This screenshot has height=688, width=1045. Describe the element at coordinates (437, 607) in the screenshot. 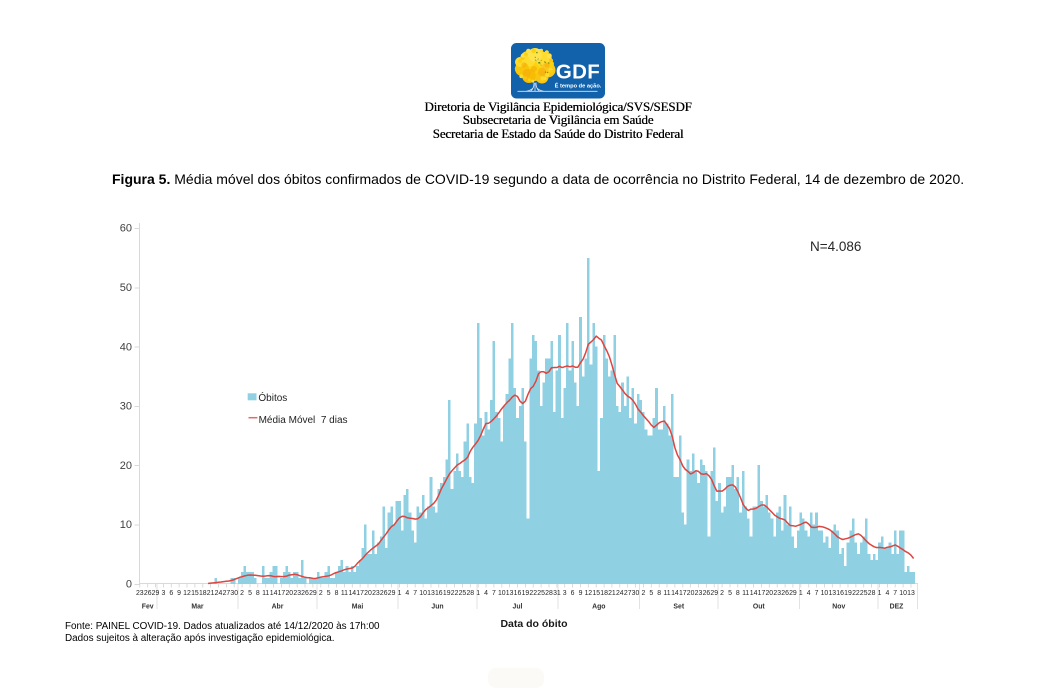

I see `svg-text: Jun` at that location.